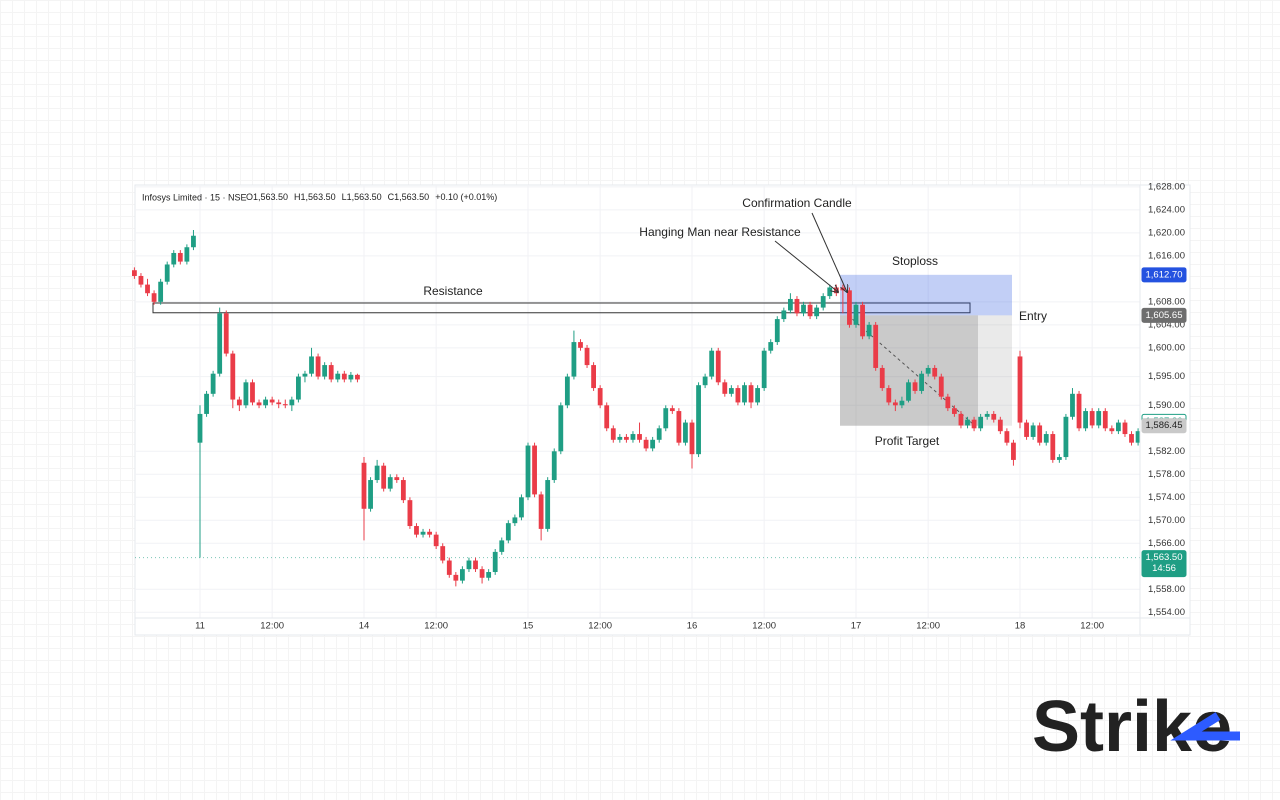 This screenshot has height=800, width=1280. I want to click on ohlc-item: L1,563.50, so click(362, 197).